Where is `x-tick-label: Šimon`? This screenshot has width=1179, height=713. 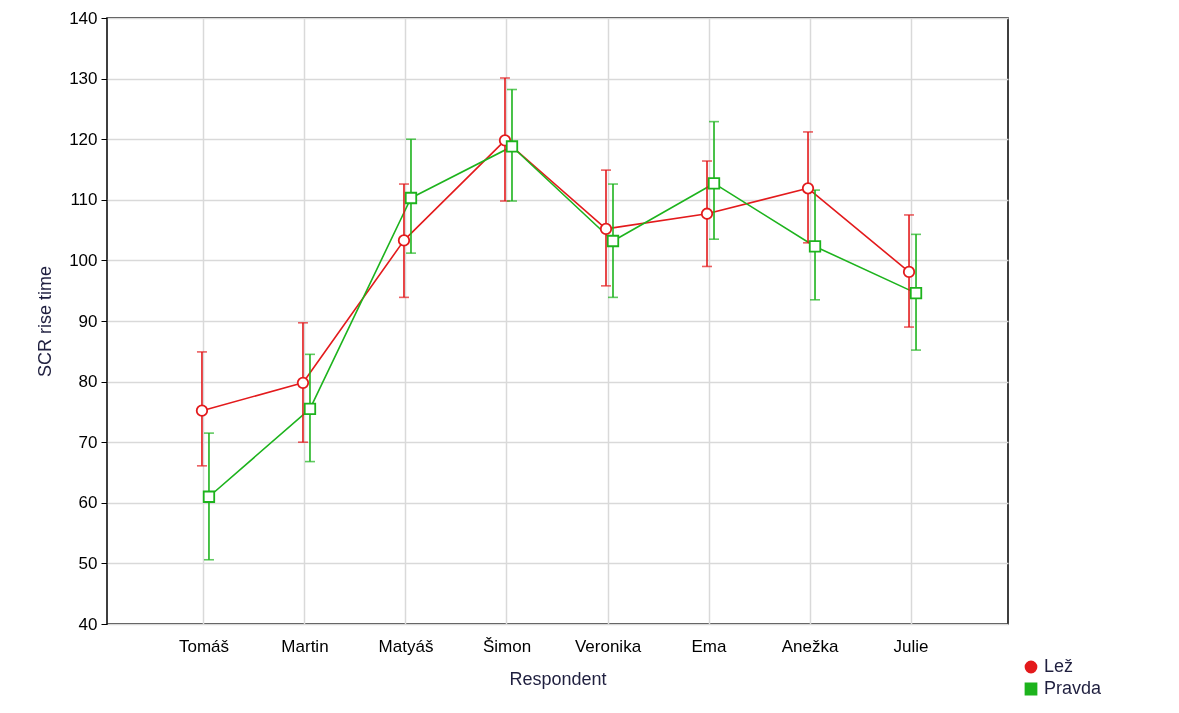
x-tick-label: Šimon is located at coordinates (507, 646).